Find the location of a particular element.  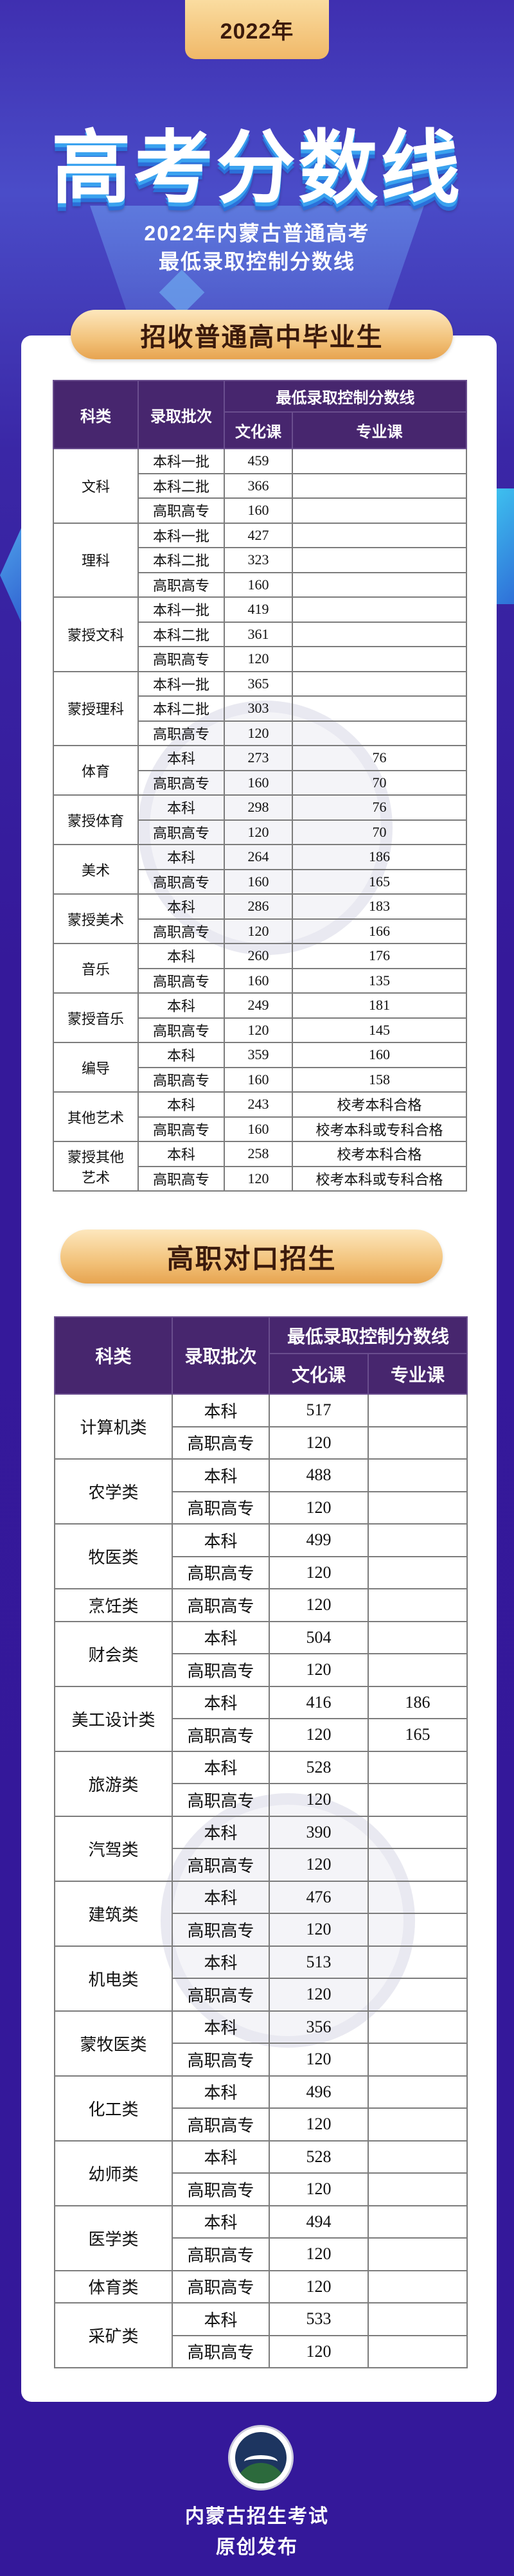

culture-score-cell: 286 is located at coordinates (258, 906).